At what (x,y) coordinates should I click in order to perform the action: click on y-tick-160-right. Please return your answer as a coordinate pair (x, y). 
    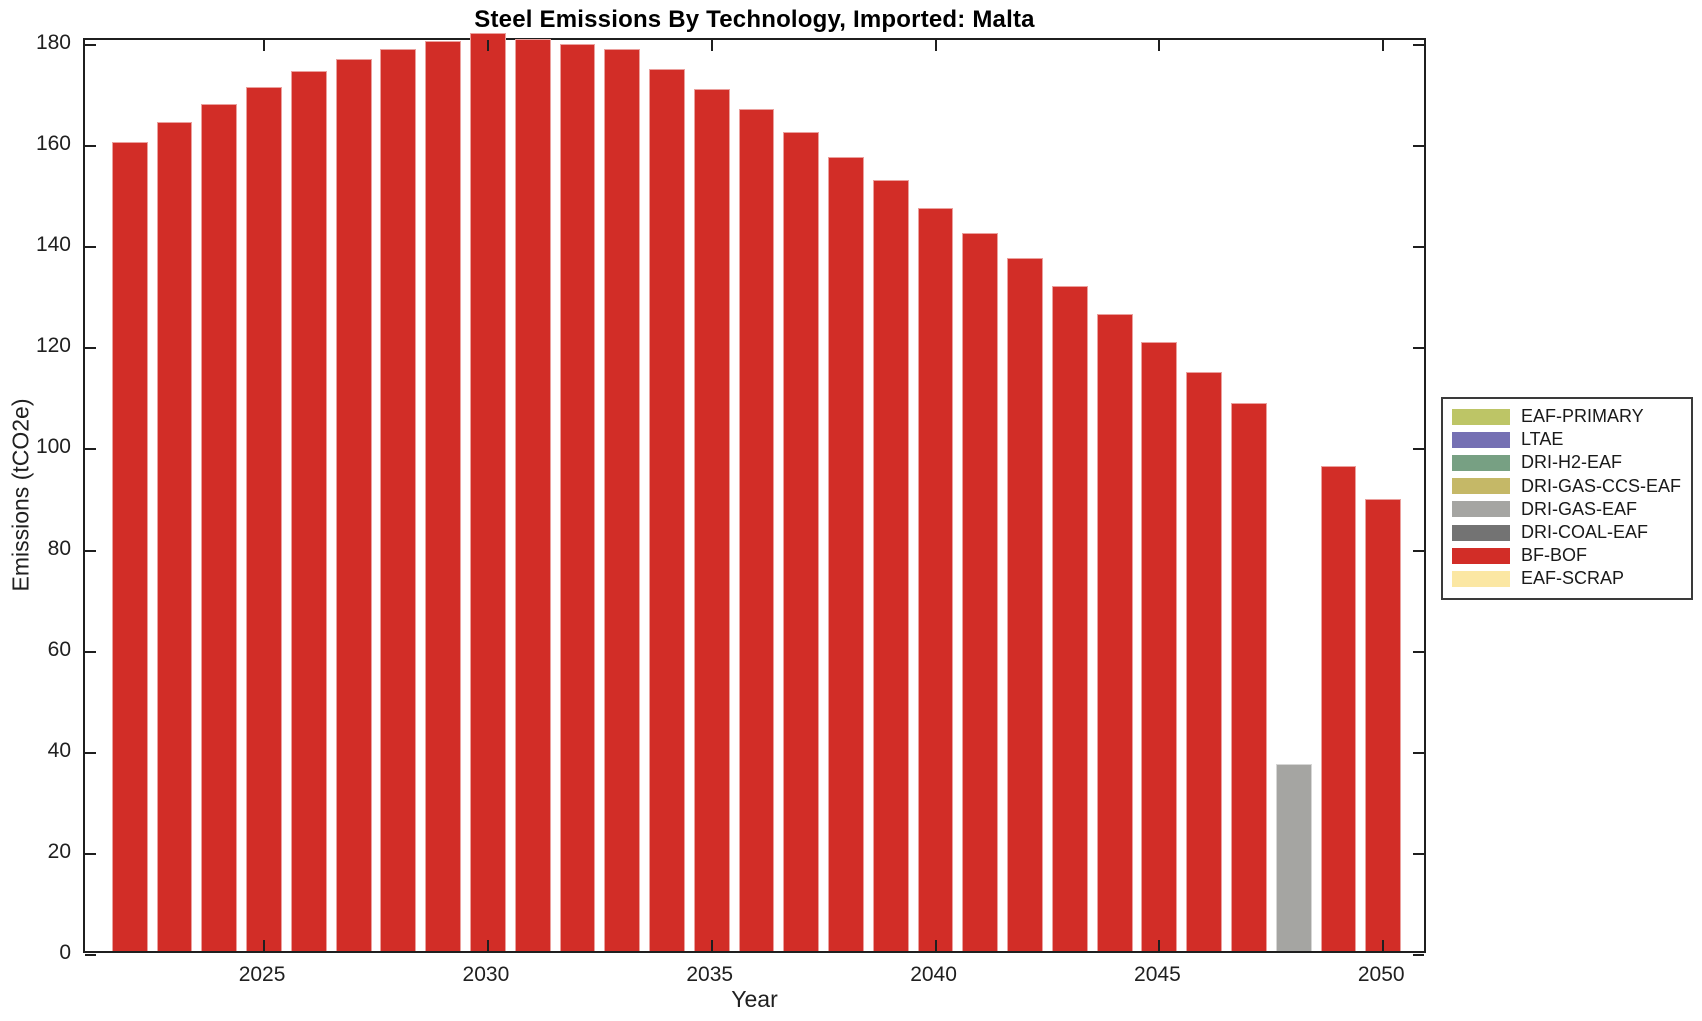
    Looking at the image, I should click on (1418, 146).